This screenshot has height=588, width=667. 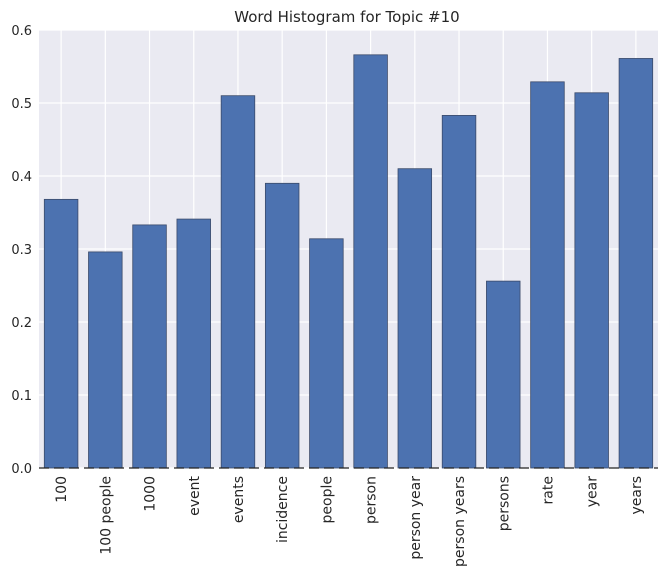 I want to click on y-tick-label: 0.2, so click(x=21, y=323).